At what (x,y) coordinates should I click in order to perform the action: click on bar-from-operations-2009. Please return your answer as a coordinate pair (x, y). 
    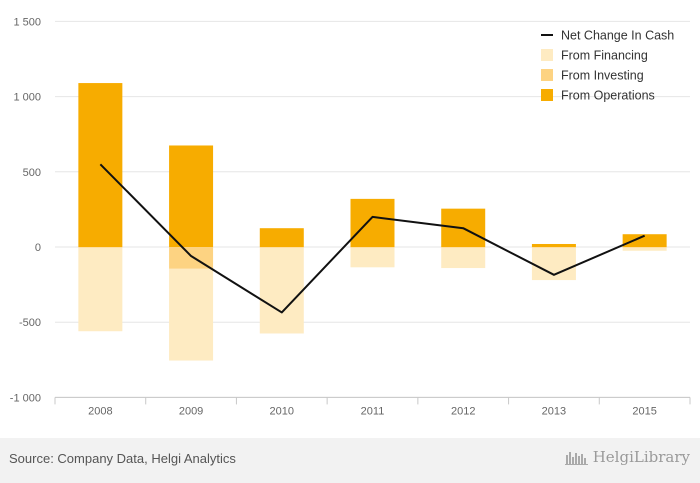
    Looking at the image, I should click on (191, 196).